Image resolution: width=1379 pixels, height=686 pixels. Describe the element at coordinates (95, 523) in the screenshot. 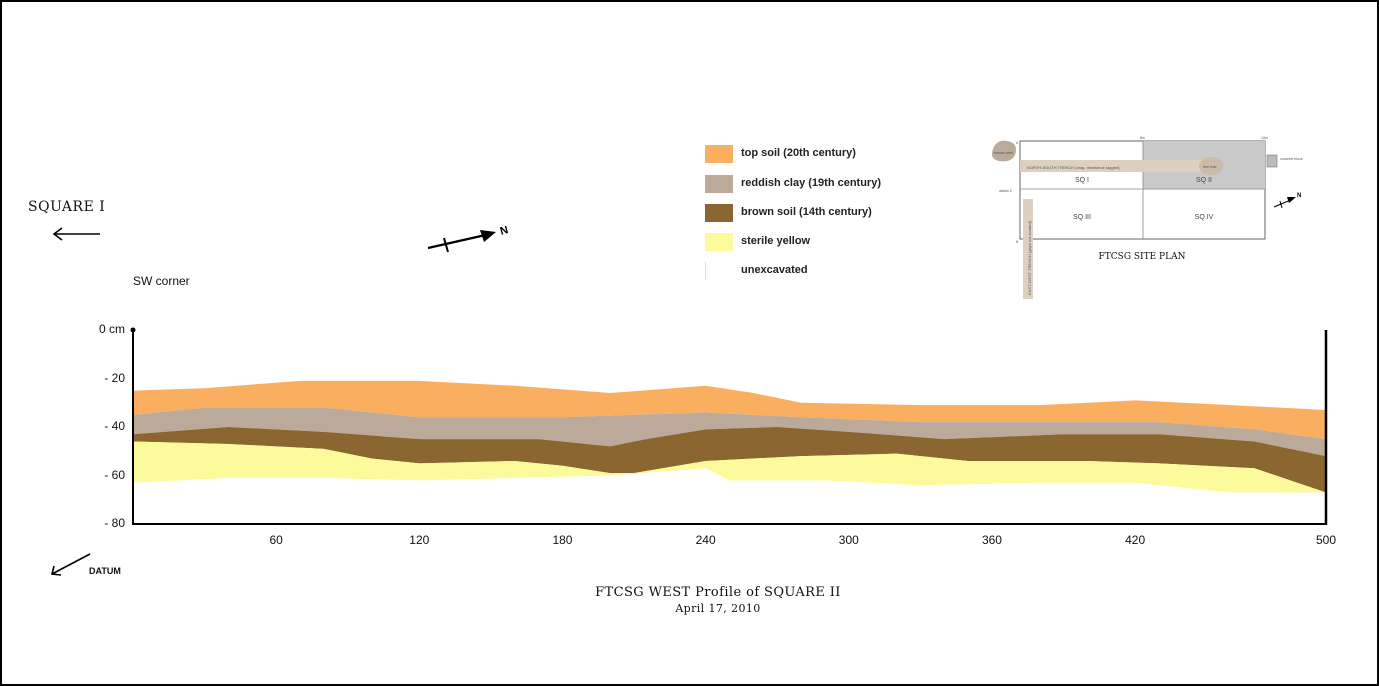

I see `y-tick-label: - 80` at that location.